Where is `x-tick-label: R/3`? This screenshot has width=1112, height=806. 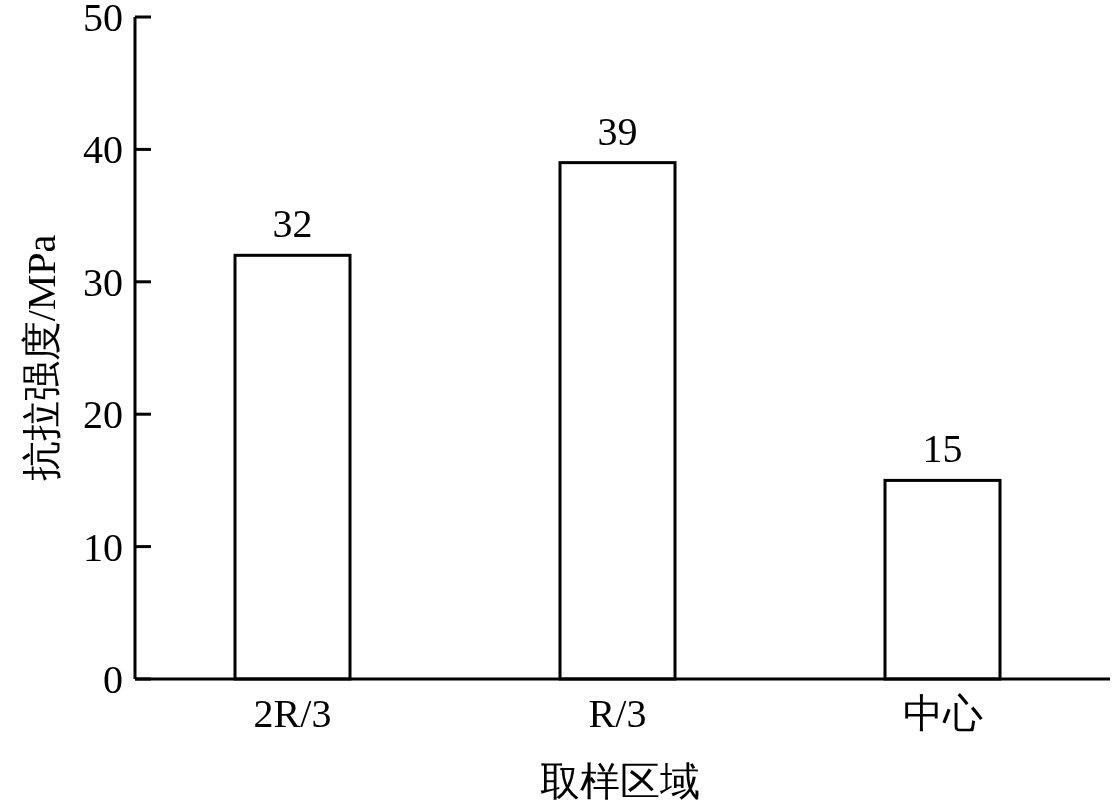 x-tick-label: R/3 is located at coordinates (617, 714).